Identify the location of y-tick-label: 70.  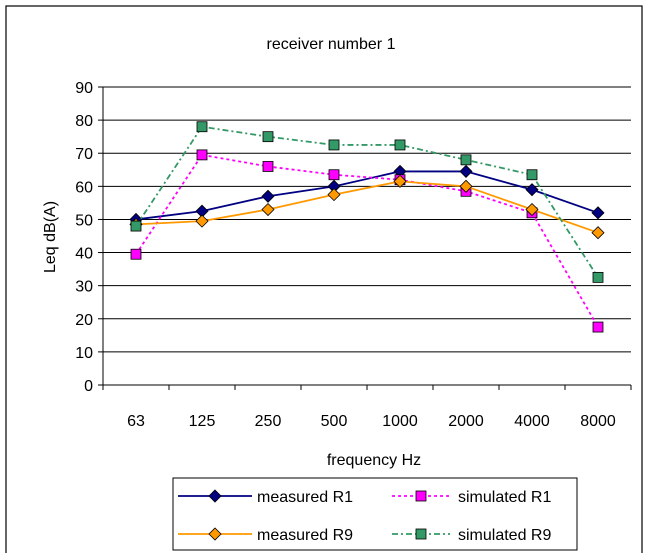
(84, 154).